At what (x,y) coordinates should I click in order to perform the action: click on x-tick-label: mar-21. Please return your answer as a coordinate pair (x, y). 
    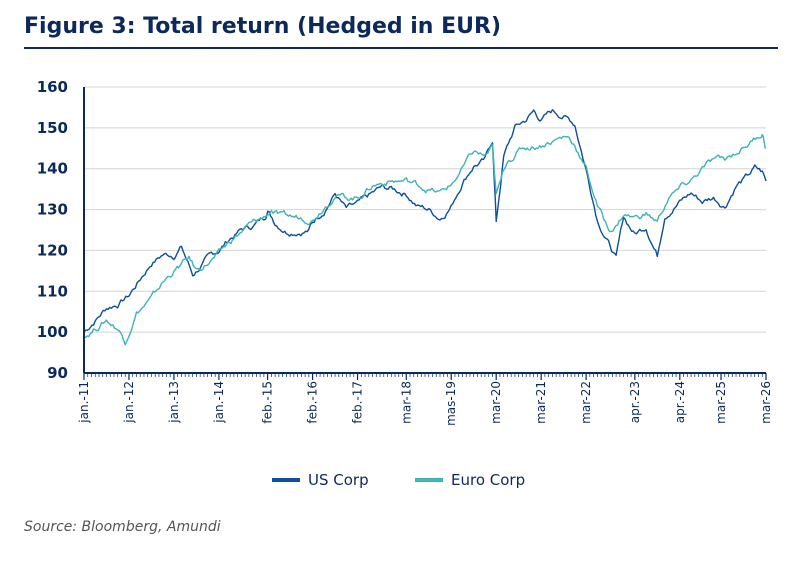
    Looking at the image, I should click on (541, 402).